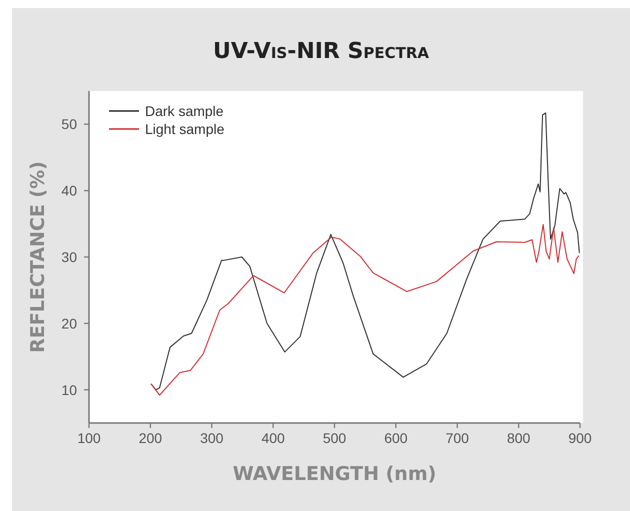 This screenshot has width=630, height=511. Describe the element at coordinates (185, 129) in the screenshot. I see `legend-label: Light sample` at that location.